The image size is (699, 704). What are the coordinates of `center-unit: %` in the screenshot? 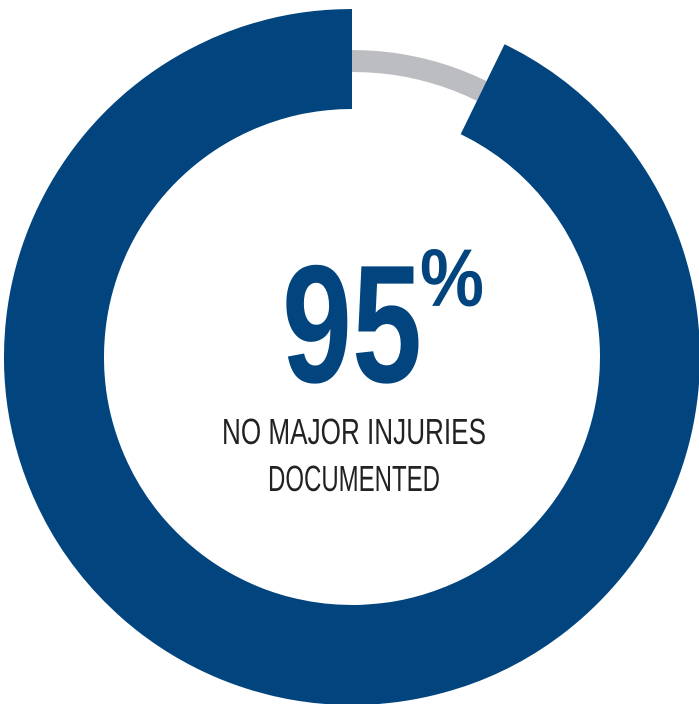 It's located at (452, 278).